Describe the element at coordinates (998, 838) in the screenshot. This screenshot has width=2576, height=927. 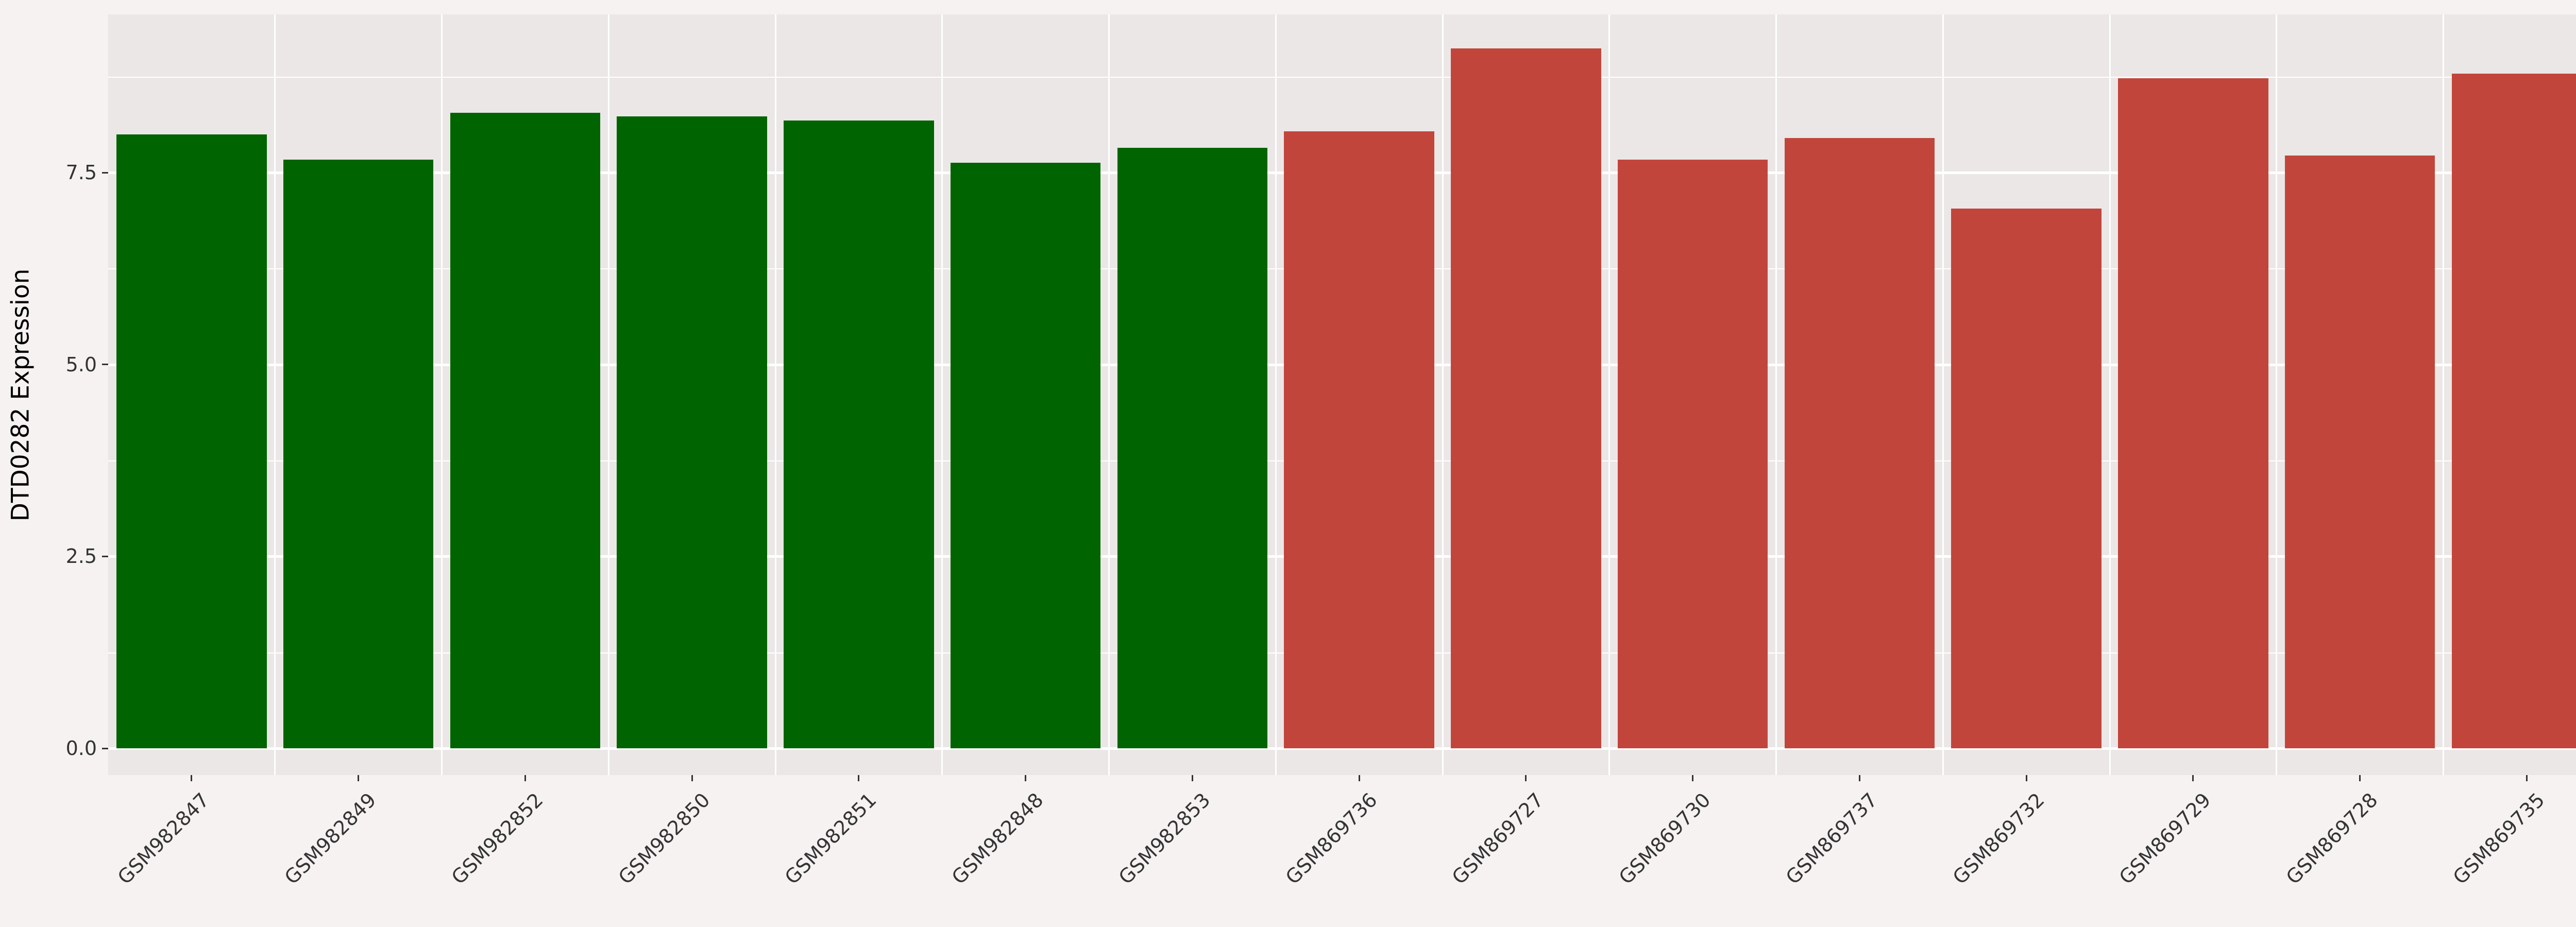
I see `x-tick-label: GSM982848` at that location.